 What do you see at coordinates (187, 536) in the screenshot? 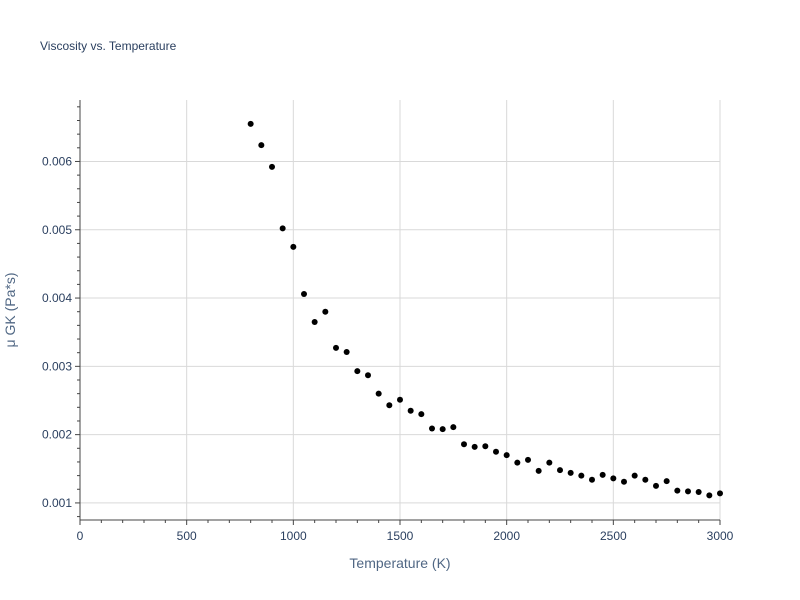
I see `x-tick-label: 500` at bounding box center [187, 536].